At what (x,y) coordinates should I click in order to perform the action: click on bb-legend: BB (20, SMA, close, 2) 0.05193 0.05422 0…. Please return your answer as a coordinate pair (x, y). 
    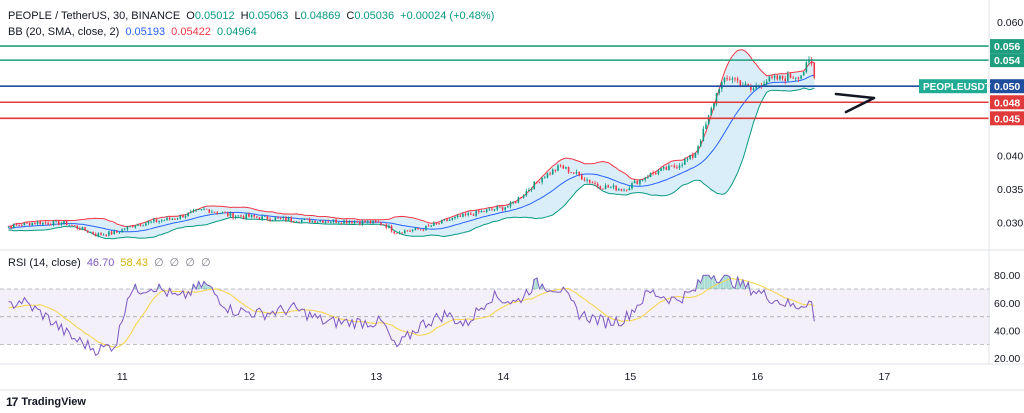
    Looking at the image, I should click on (134, 32).